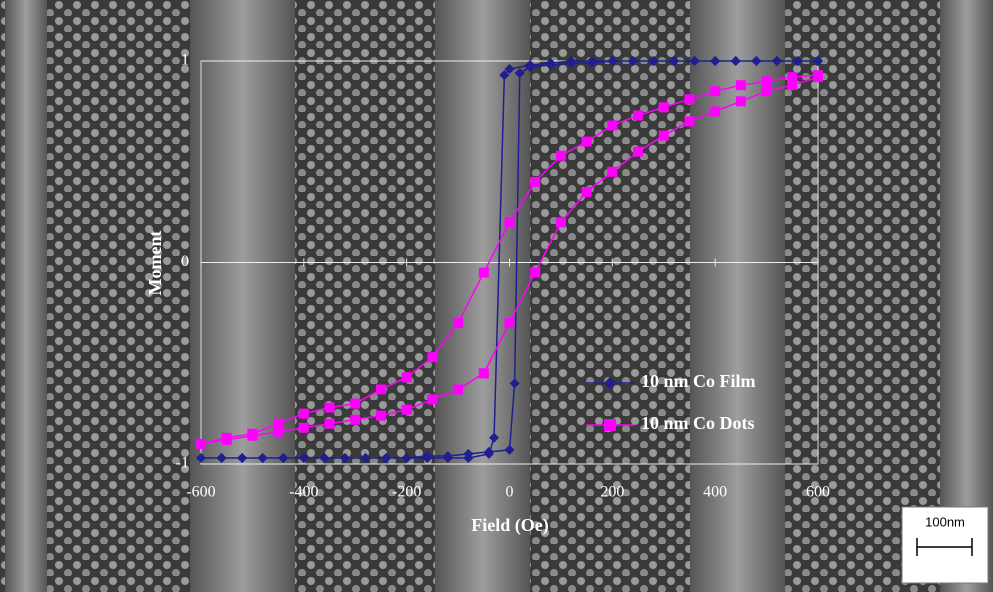 The width and height of the screenshot is (993, 592). I want to click on x-tick-label: -400, so click(303, 492).